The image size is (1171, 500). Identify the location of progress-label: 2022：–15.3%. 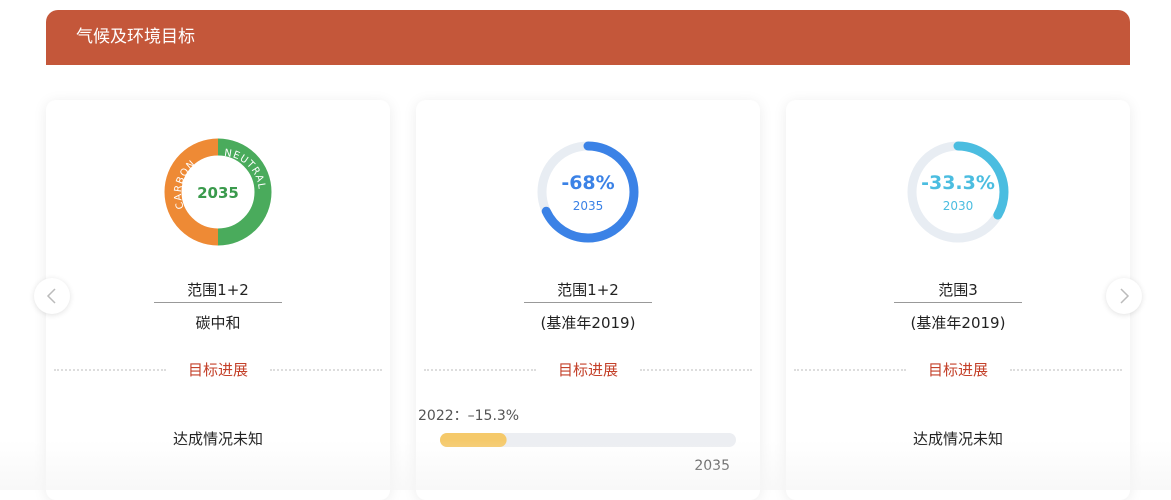
(468, 416).